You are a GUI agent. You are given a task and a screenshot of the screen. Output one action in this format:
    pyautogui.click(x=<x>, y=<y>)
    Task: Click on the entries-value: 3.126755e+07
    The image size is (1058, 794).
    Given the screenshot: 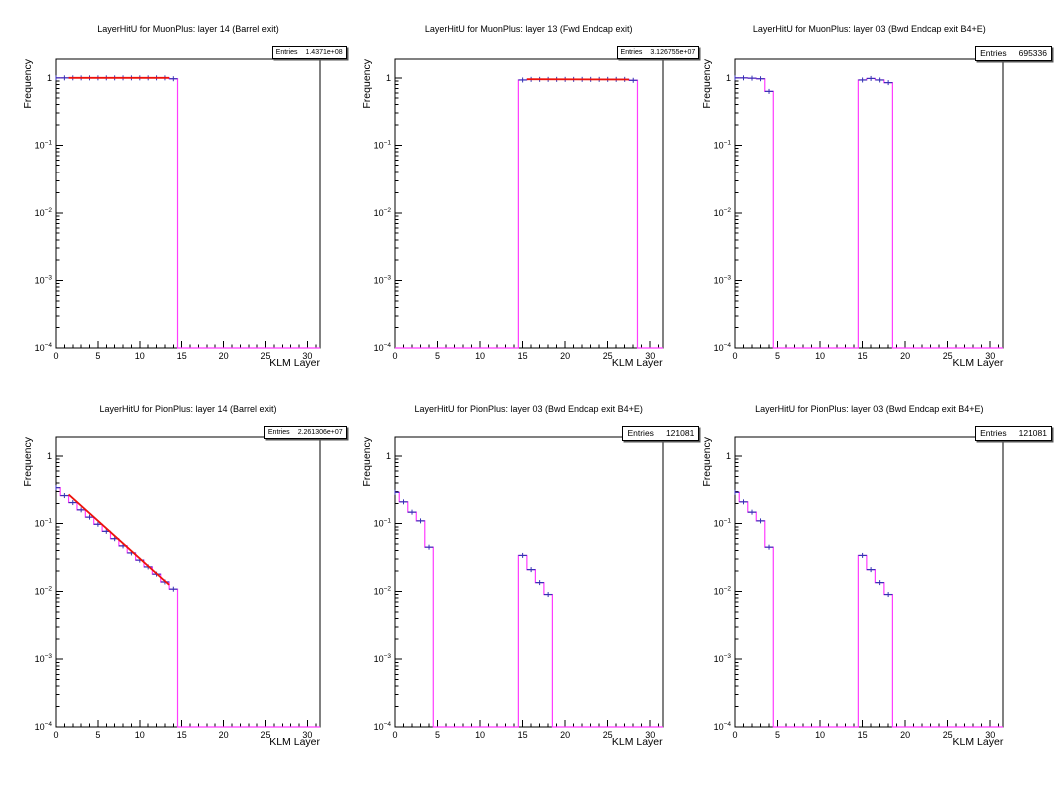 What is the action you would take?
    pyautogui.click(x=673, y=52)
    